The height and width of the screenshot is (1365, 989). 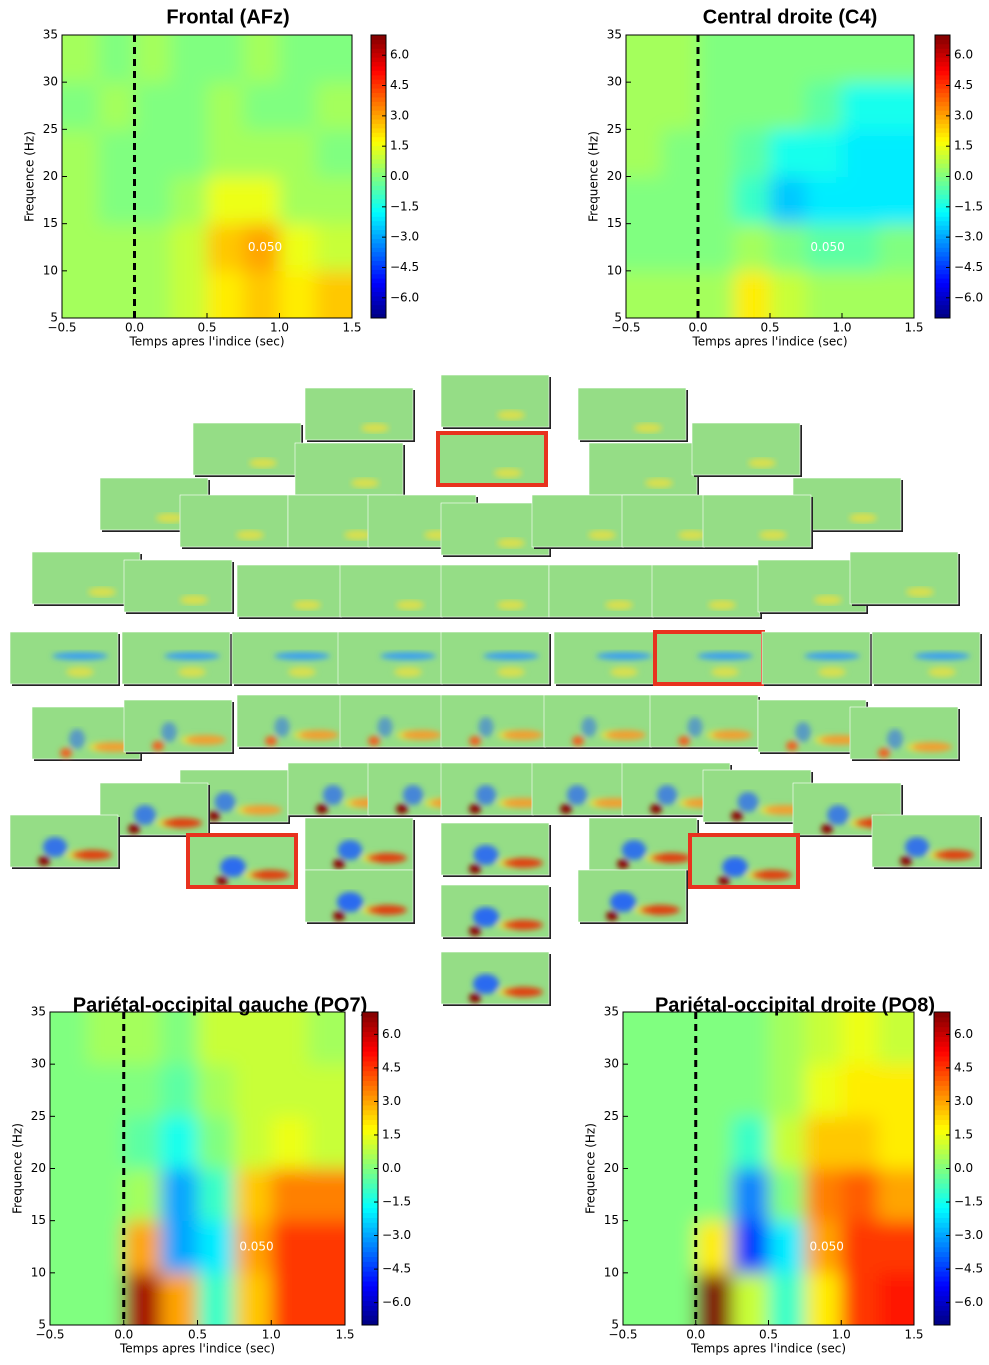 I want to click on y-tick-label: 25, so click(x=611, y=1116).